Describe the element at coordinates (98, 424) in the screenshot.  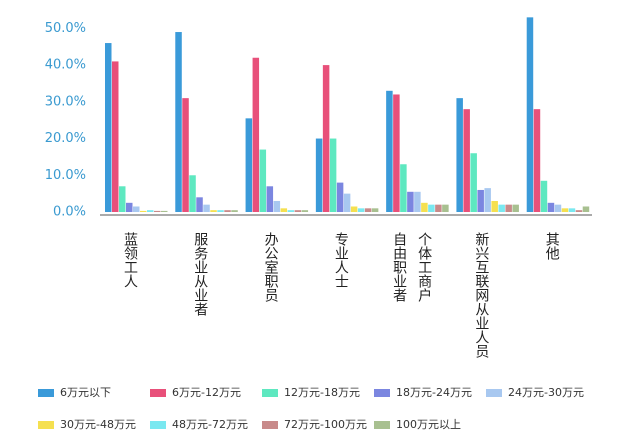
I see `legend-label: 30万元-48万元` at that location.